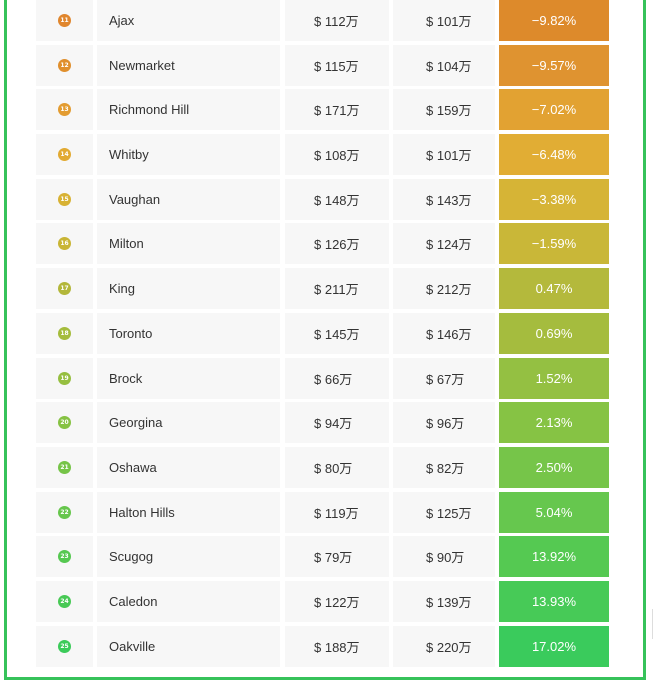 This screenshot has width=656, height=680. I want to click on city-name: Richmond Hill, so click(188, 110).